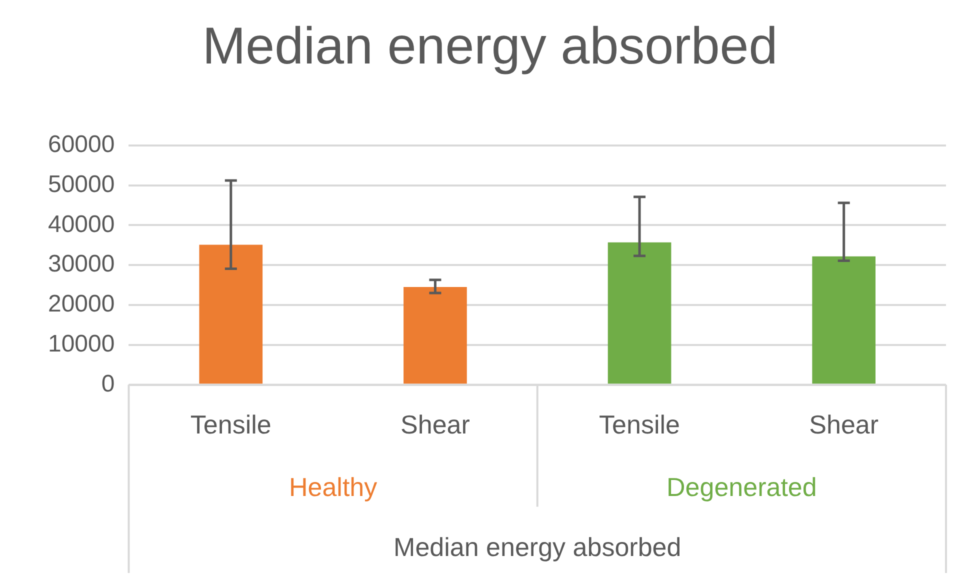 This screenshot has height=579, width=964. What do you see at coordinates (81, 144) in the screenshot?
I see `y-tick-label: 60000` at bounding box center [81, 144].